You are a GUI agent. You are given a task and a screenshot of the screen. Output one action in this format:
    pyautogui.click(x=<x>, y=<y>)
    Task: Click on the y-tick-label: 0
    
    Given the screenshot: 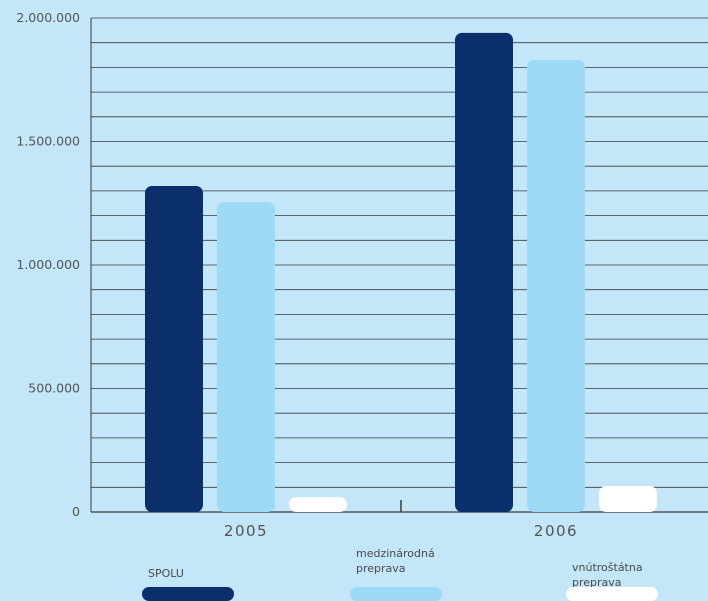 What is the action you would take?
    pyautogui.click(x=76, y=511)
    